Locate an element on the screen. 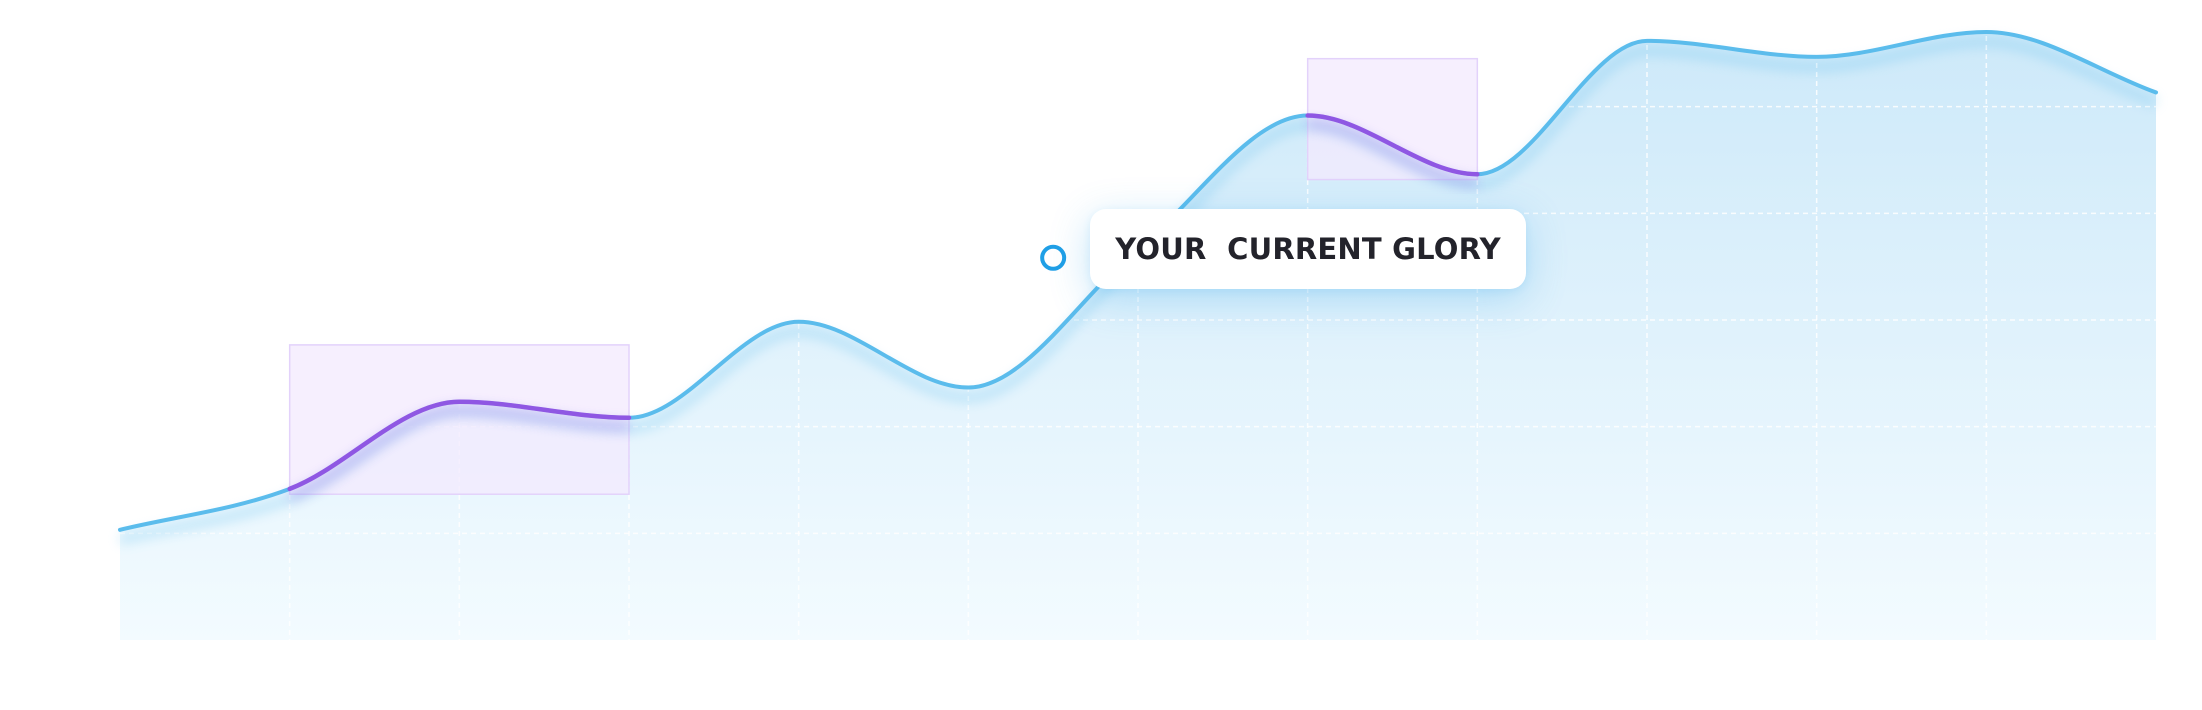 The image size is (2202, 710). current-point-marker is located at coordinates (1053, 257).